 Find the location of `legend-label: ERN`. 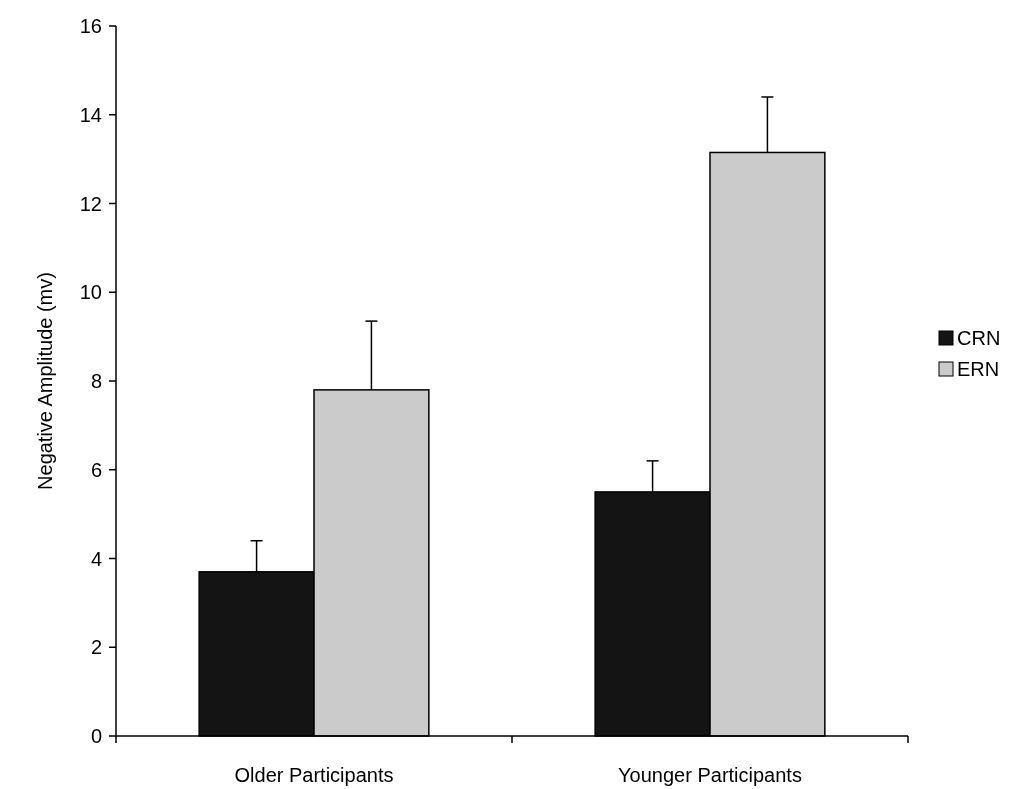

legend-label: ERN is located at coordinates (978, 369).